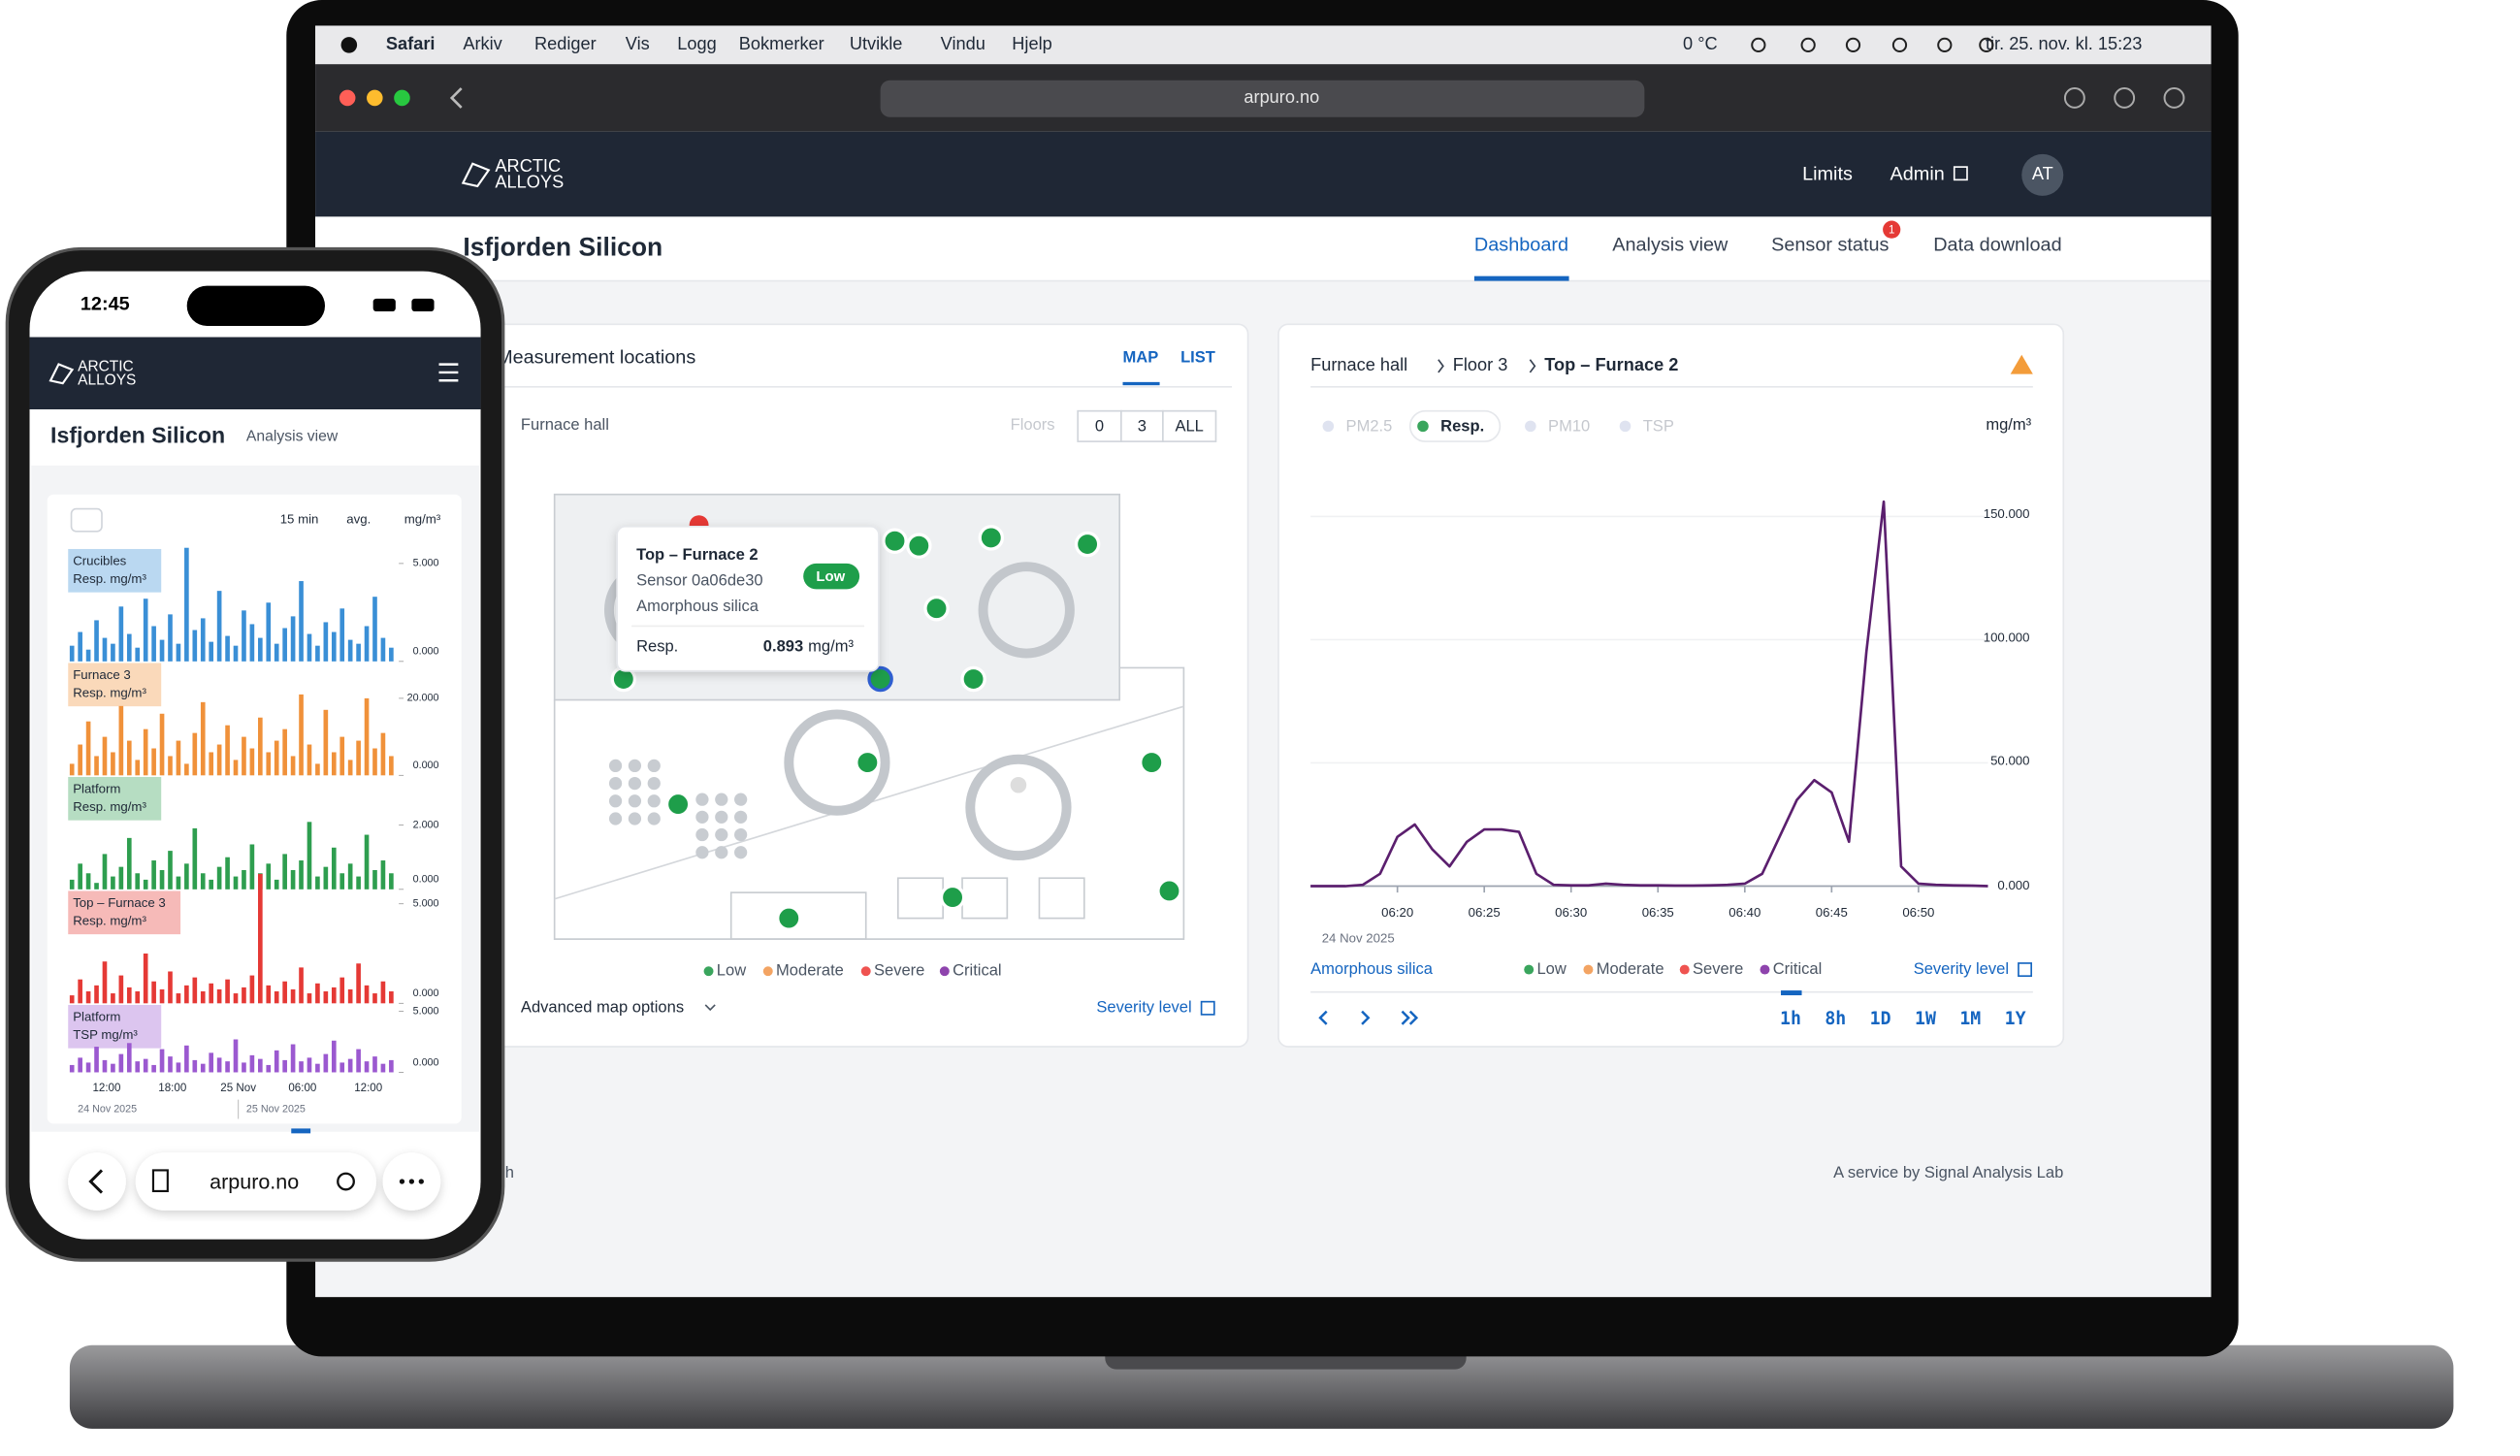  What do you see at coordinates (456, 98) in the screenshot?
I see `back-button` at bounding box center [456, 98].